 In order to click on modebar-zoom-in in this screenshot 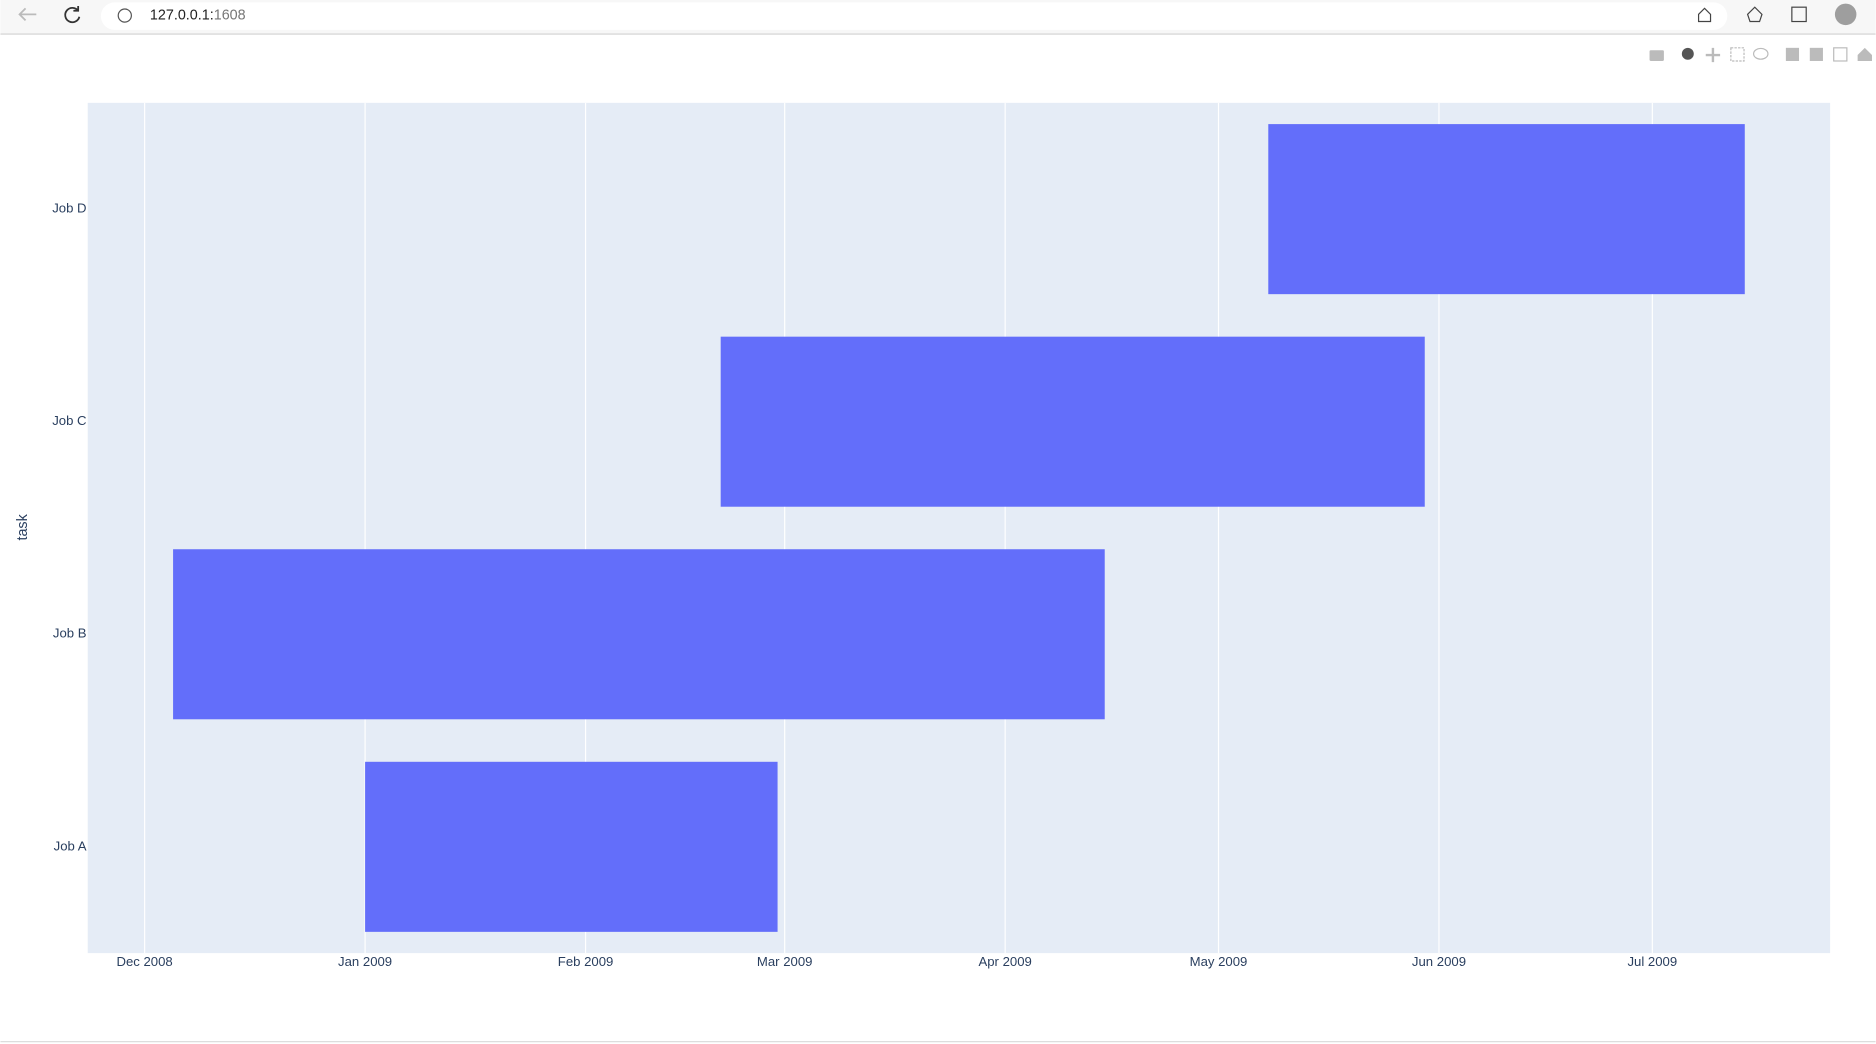, I will do `click(1792, 54)`.